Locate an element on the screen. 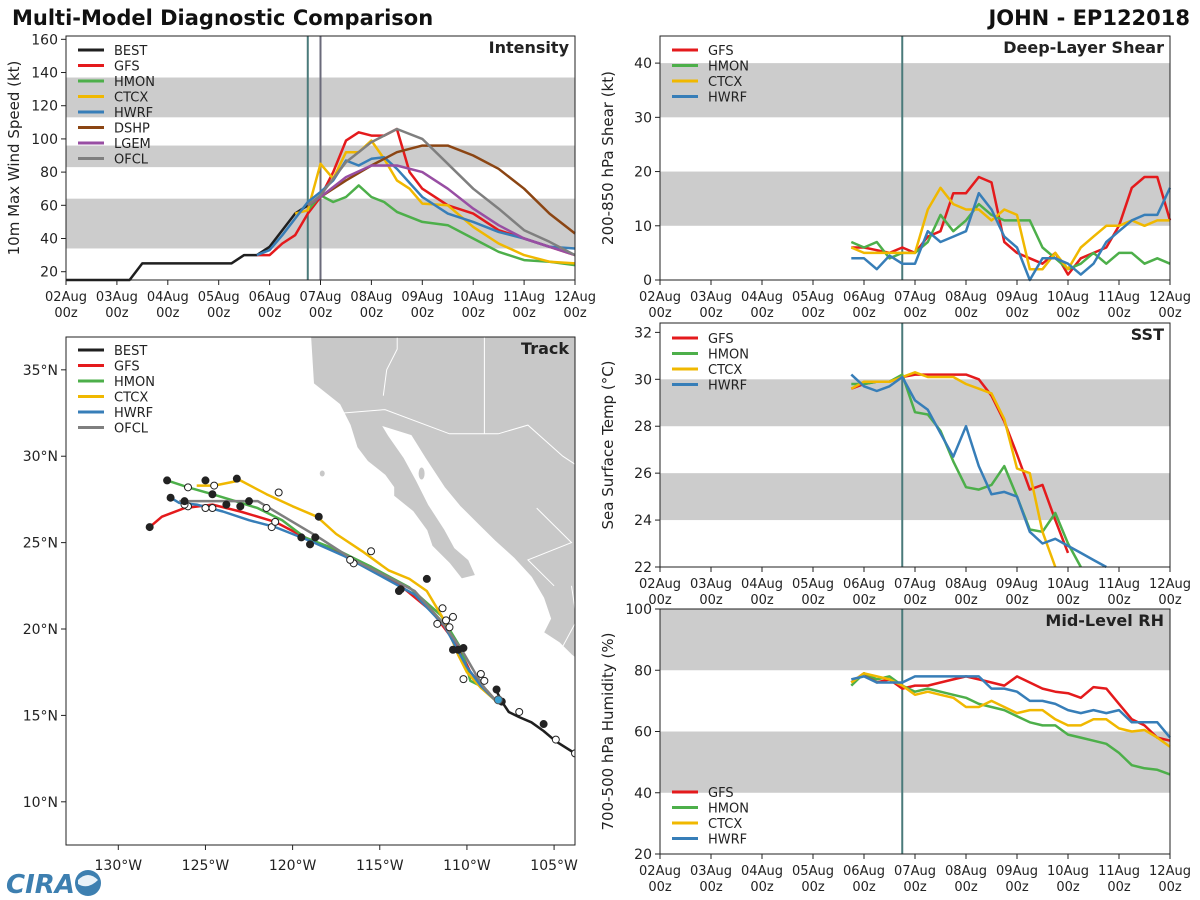 This screenshot has height=900, width=1200. cira-logo-text: CIRA is located at coordinates (40, 885).